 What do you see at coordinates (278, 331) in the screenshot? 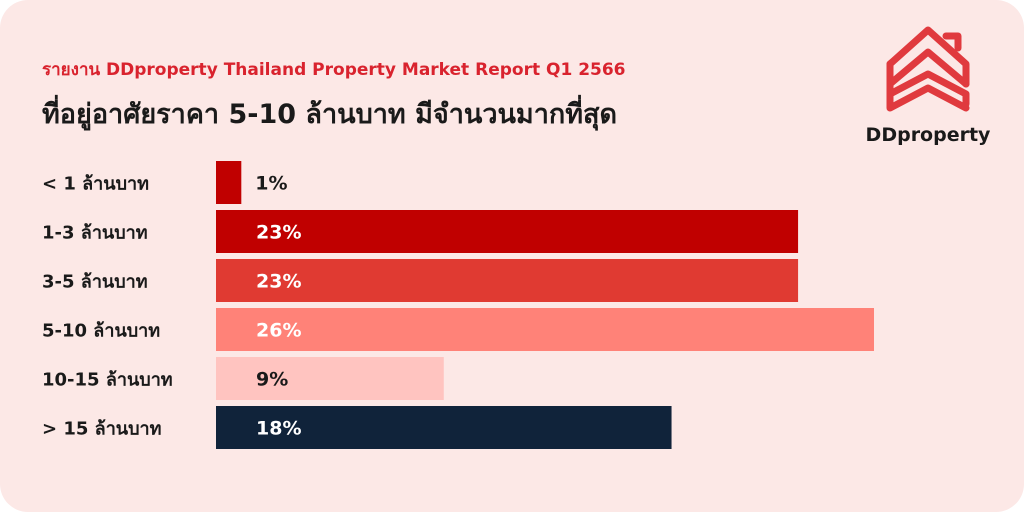
I see `value-label: 26%` at bounding box center [278, 331].